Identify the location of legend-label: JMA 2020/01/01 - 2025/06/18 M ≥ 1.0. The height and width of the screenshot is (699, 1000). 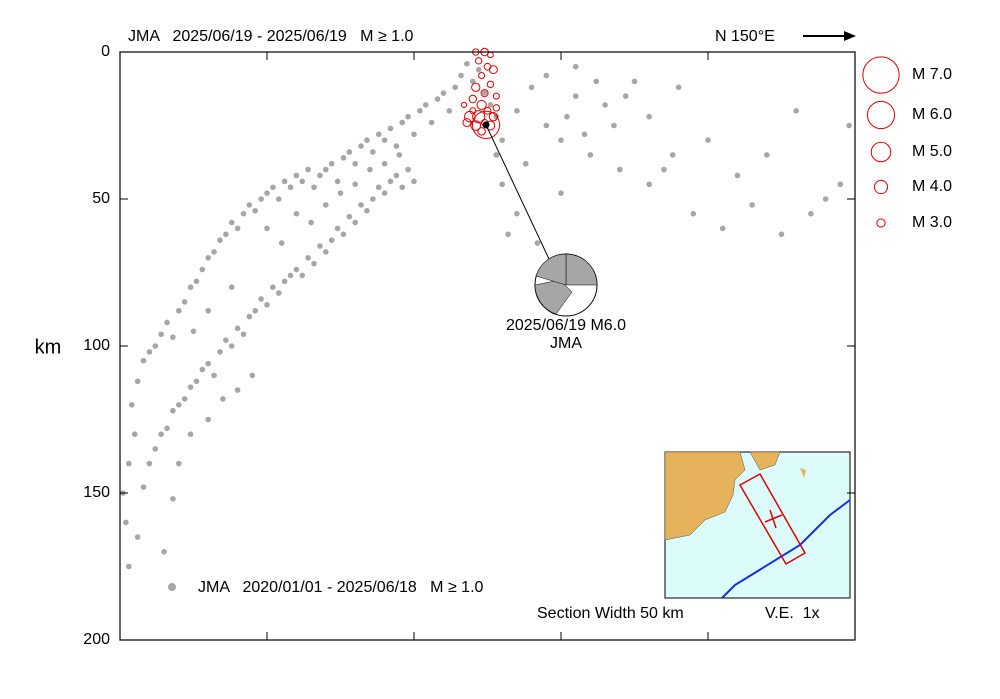
(341, 587).